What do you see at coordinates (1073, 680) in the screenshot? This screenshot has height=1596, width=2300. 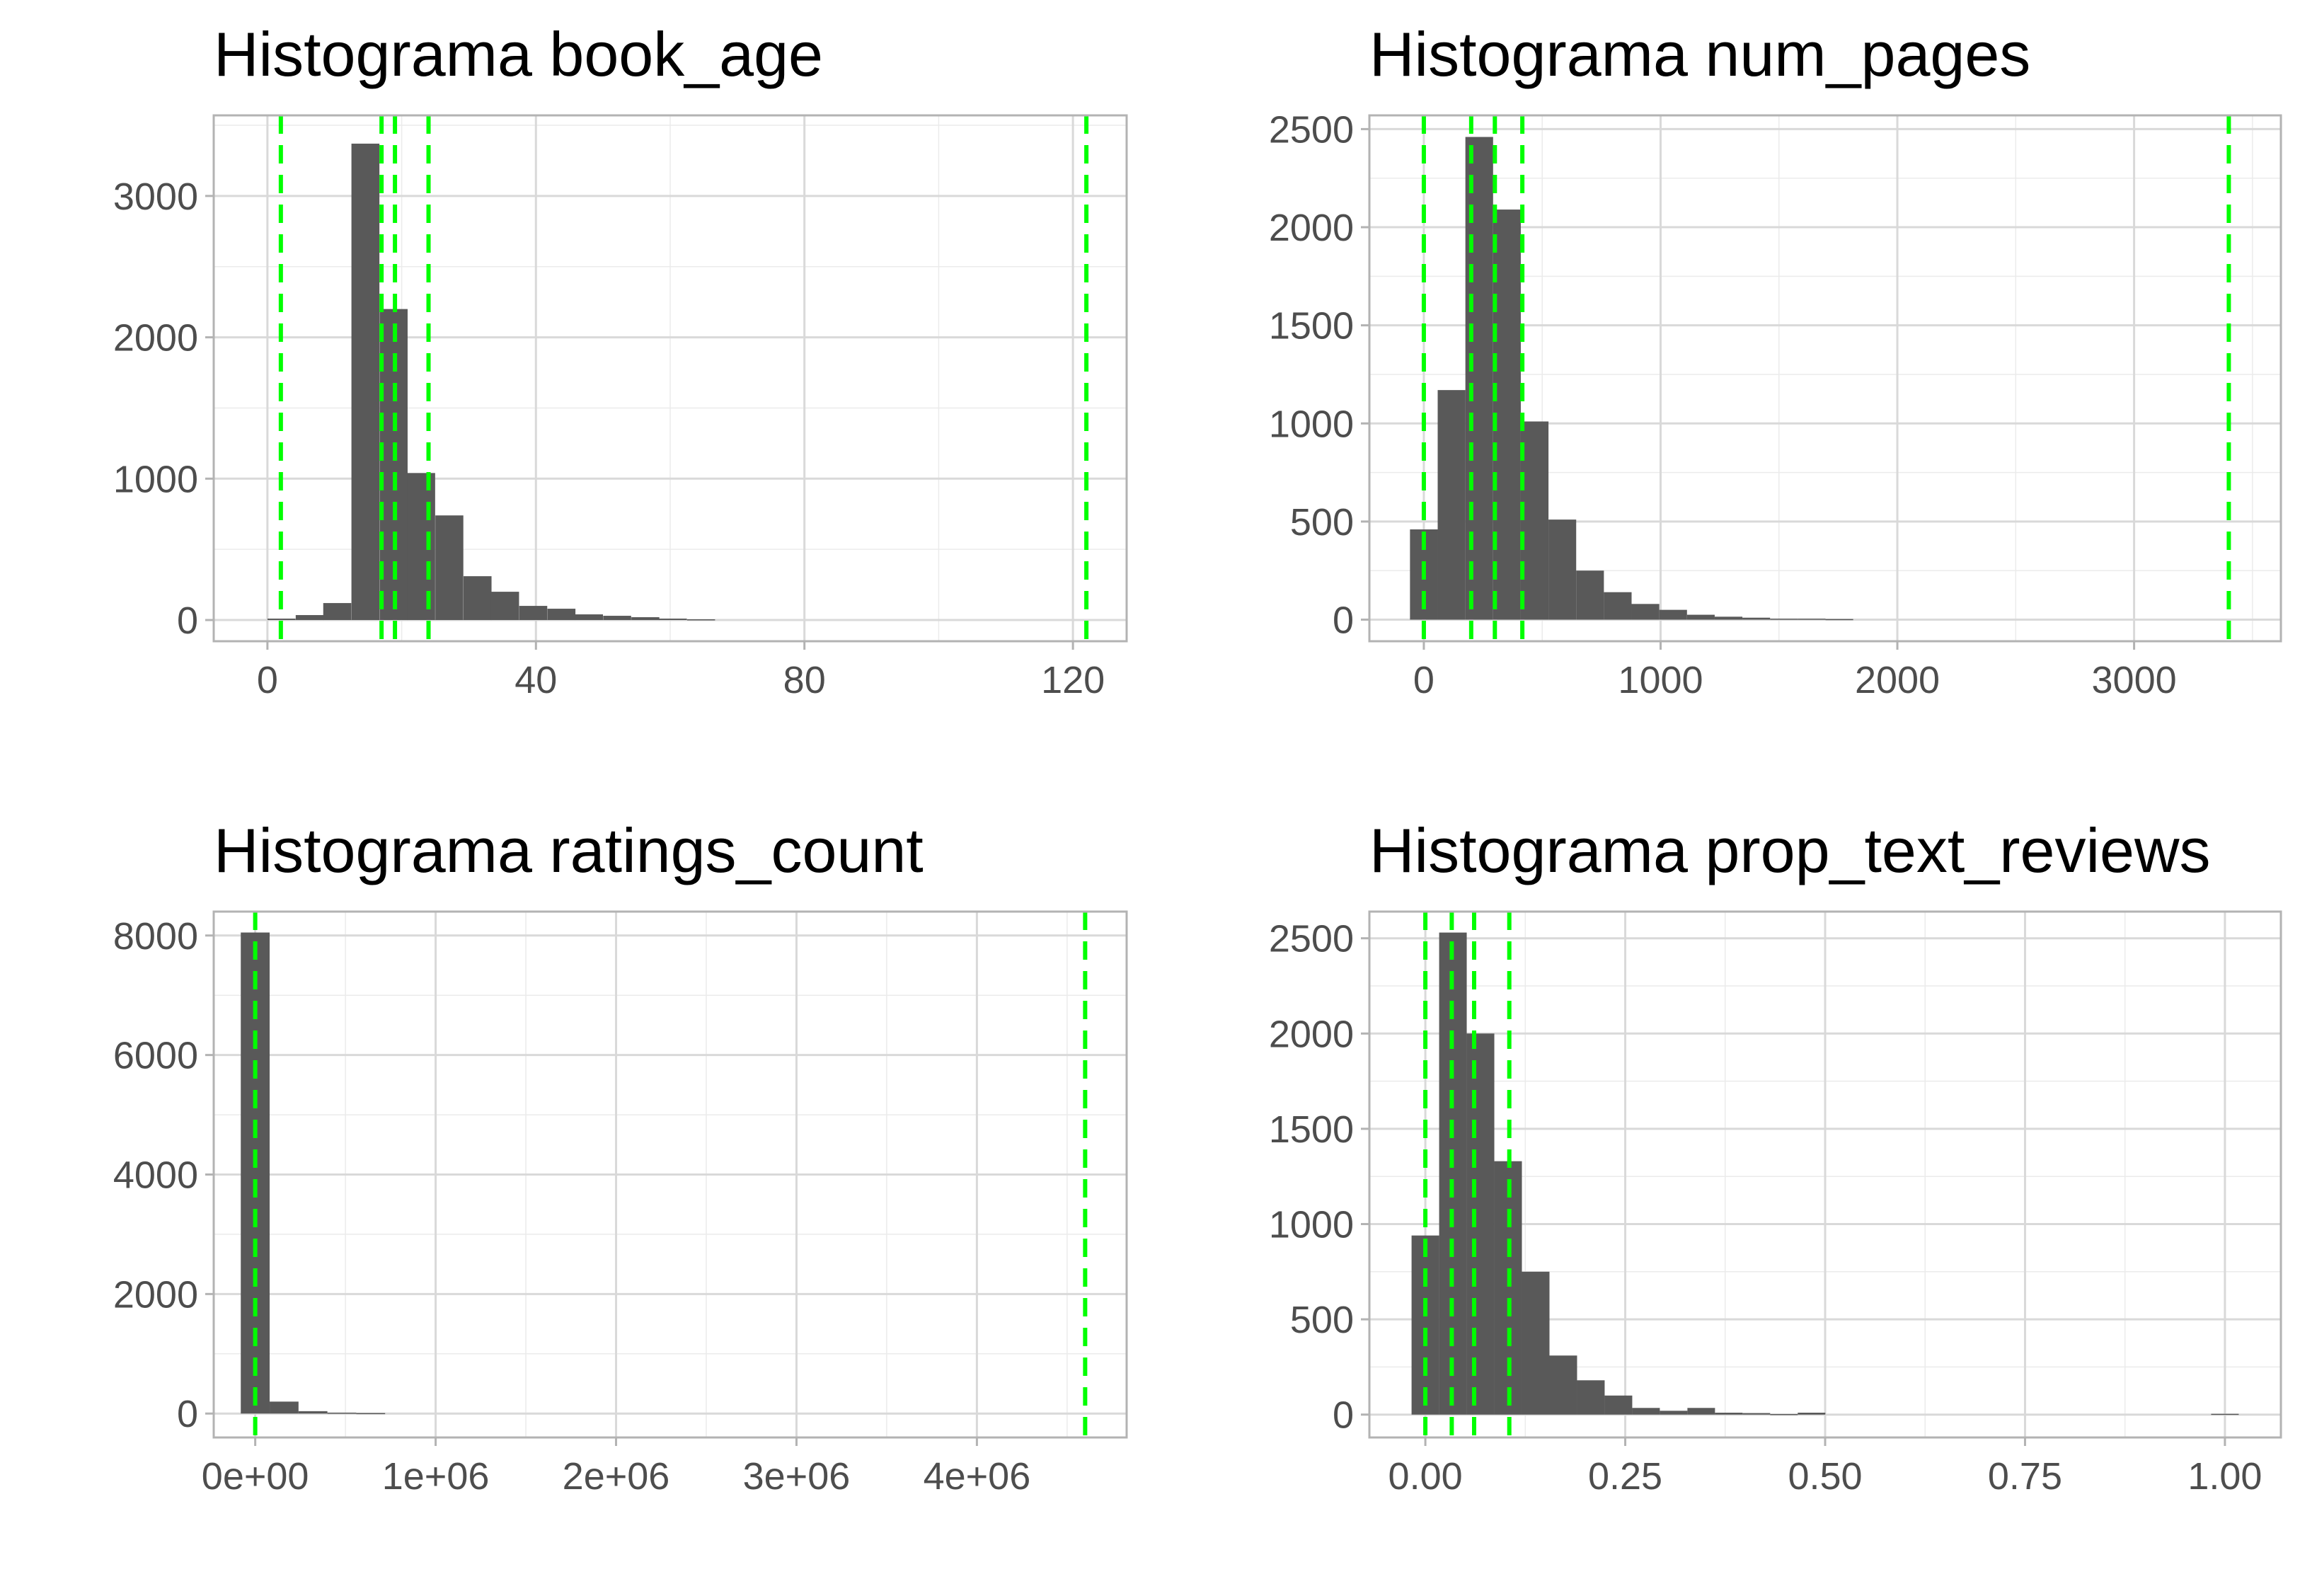 I see `x-tick-label: 120` at bounding box center [1073, 680].